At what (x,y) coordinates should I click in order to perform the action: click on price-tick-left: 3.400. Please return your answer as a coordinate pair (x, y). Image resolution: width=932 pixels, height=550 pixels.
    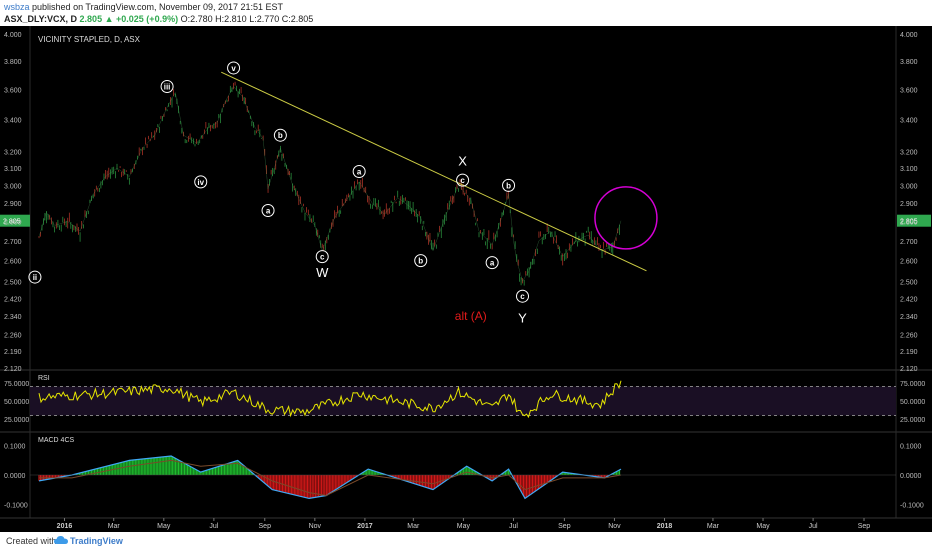
    Looking at the image, I should click on (13, 120).